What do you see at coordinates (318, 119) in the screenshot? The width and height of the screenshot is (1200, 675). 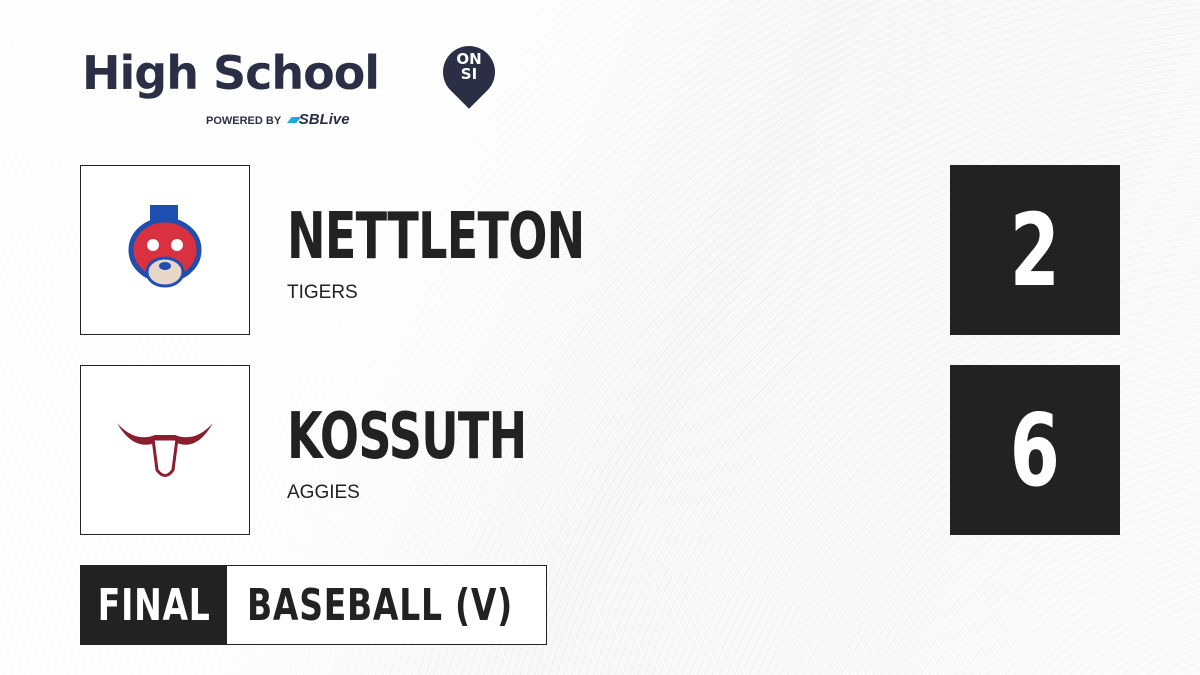 I see `sblive-logo: ▰SBLive` at bounding box center [318, 119].